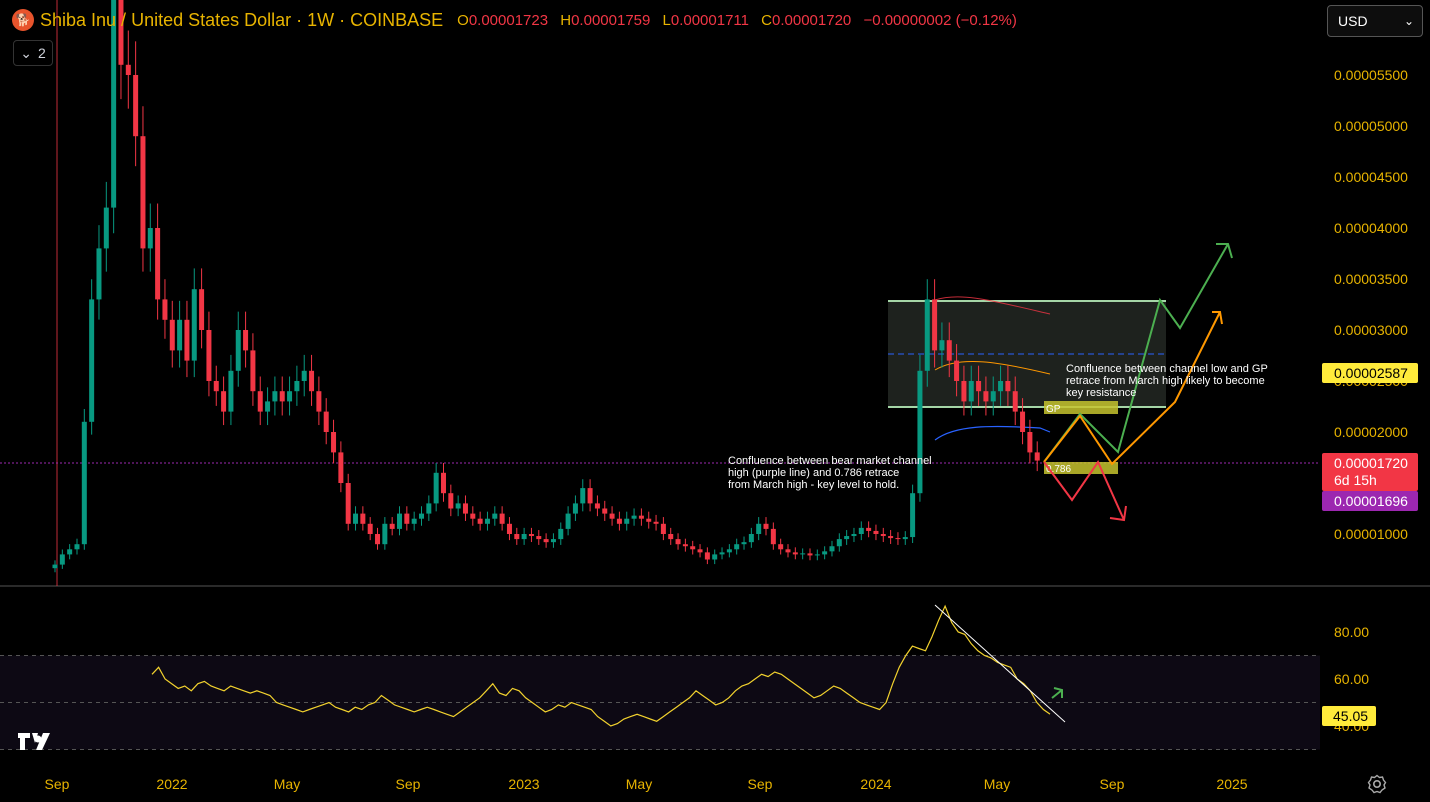 This screenshot has width=1430, height=802. What do you see at coordinates (1231, 784) in the screenshot?
I see `time-tick-label: 2025` at bounding box center [1231, 784].